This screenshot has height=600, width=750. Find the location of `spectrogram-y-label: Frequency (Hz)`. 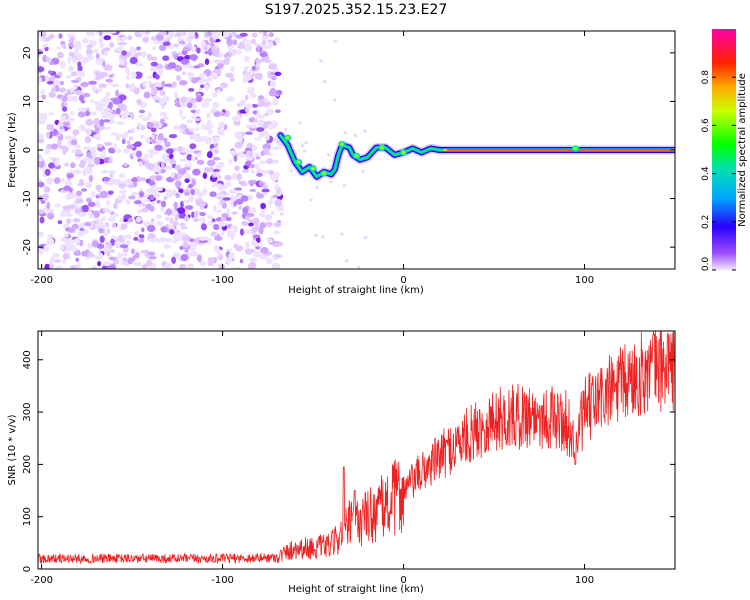

spectrogram-y-label: Frequency (Hz) is located at coordinates (12, 150).